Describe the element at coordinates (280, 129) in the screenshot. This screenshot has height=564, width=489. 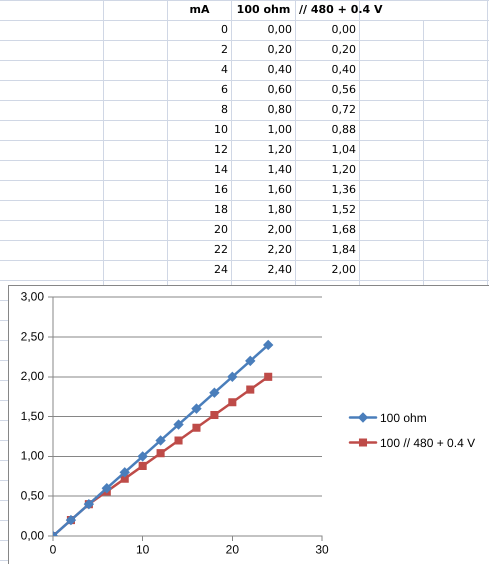
I see `text: 1,00` at that location.